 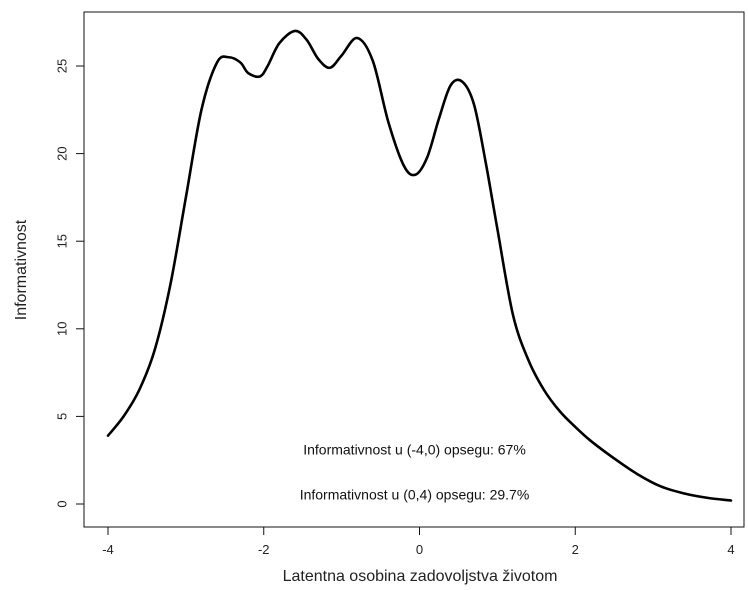 What do you see at coordinates (62, 329) in the screenshot?
I see `y-tick-label: 10` at bounding box center [62, 329].